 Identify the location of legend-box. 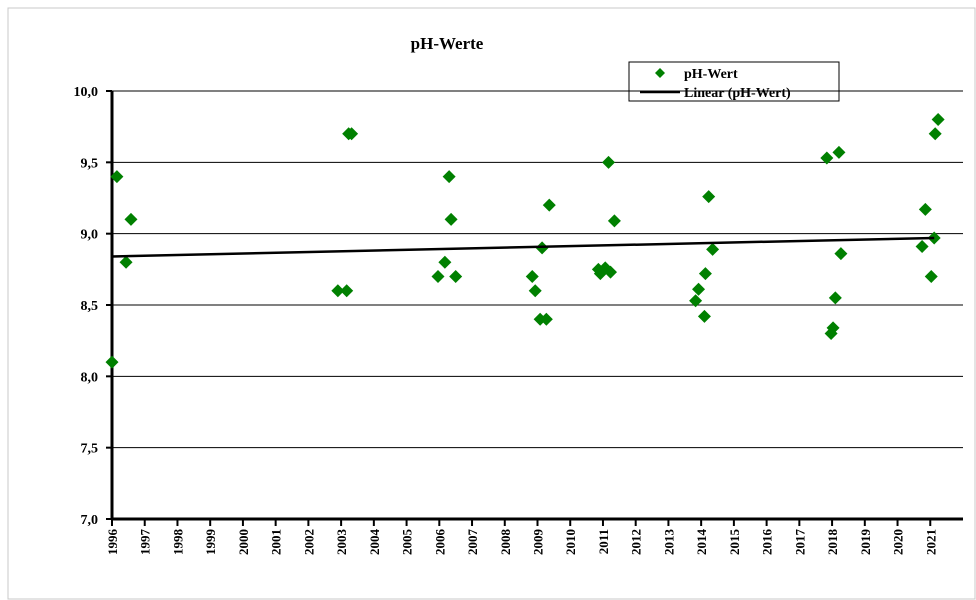
(734, 81).